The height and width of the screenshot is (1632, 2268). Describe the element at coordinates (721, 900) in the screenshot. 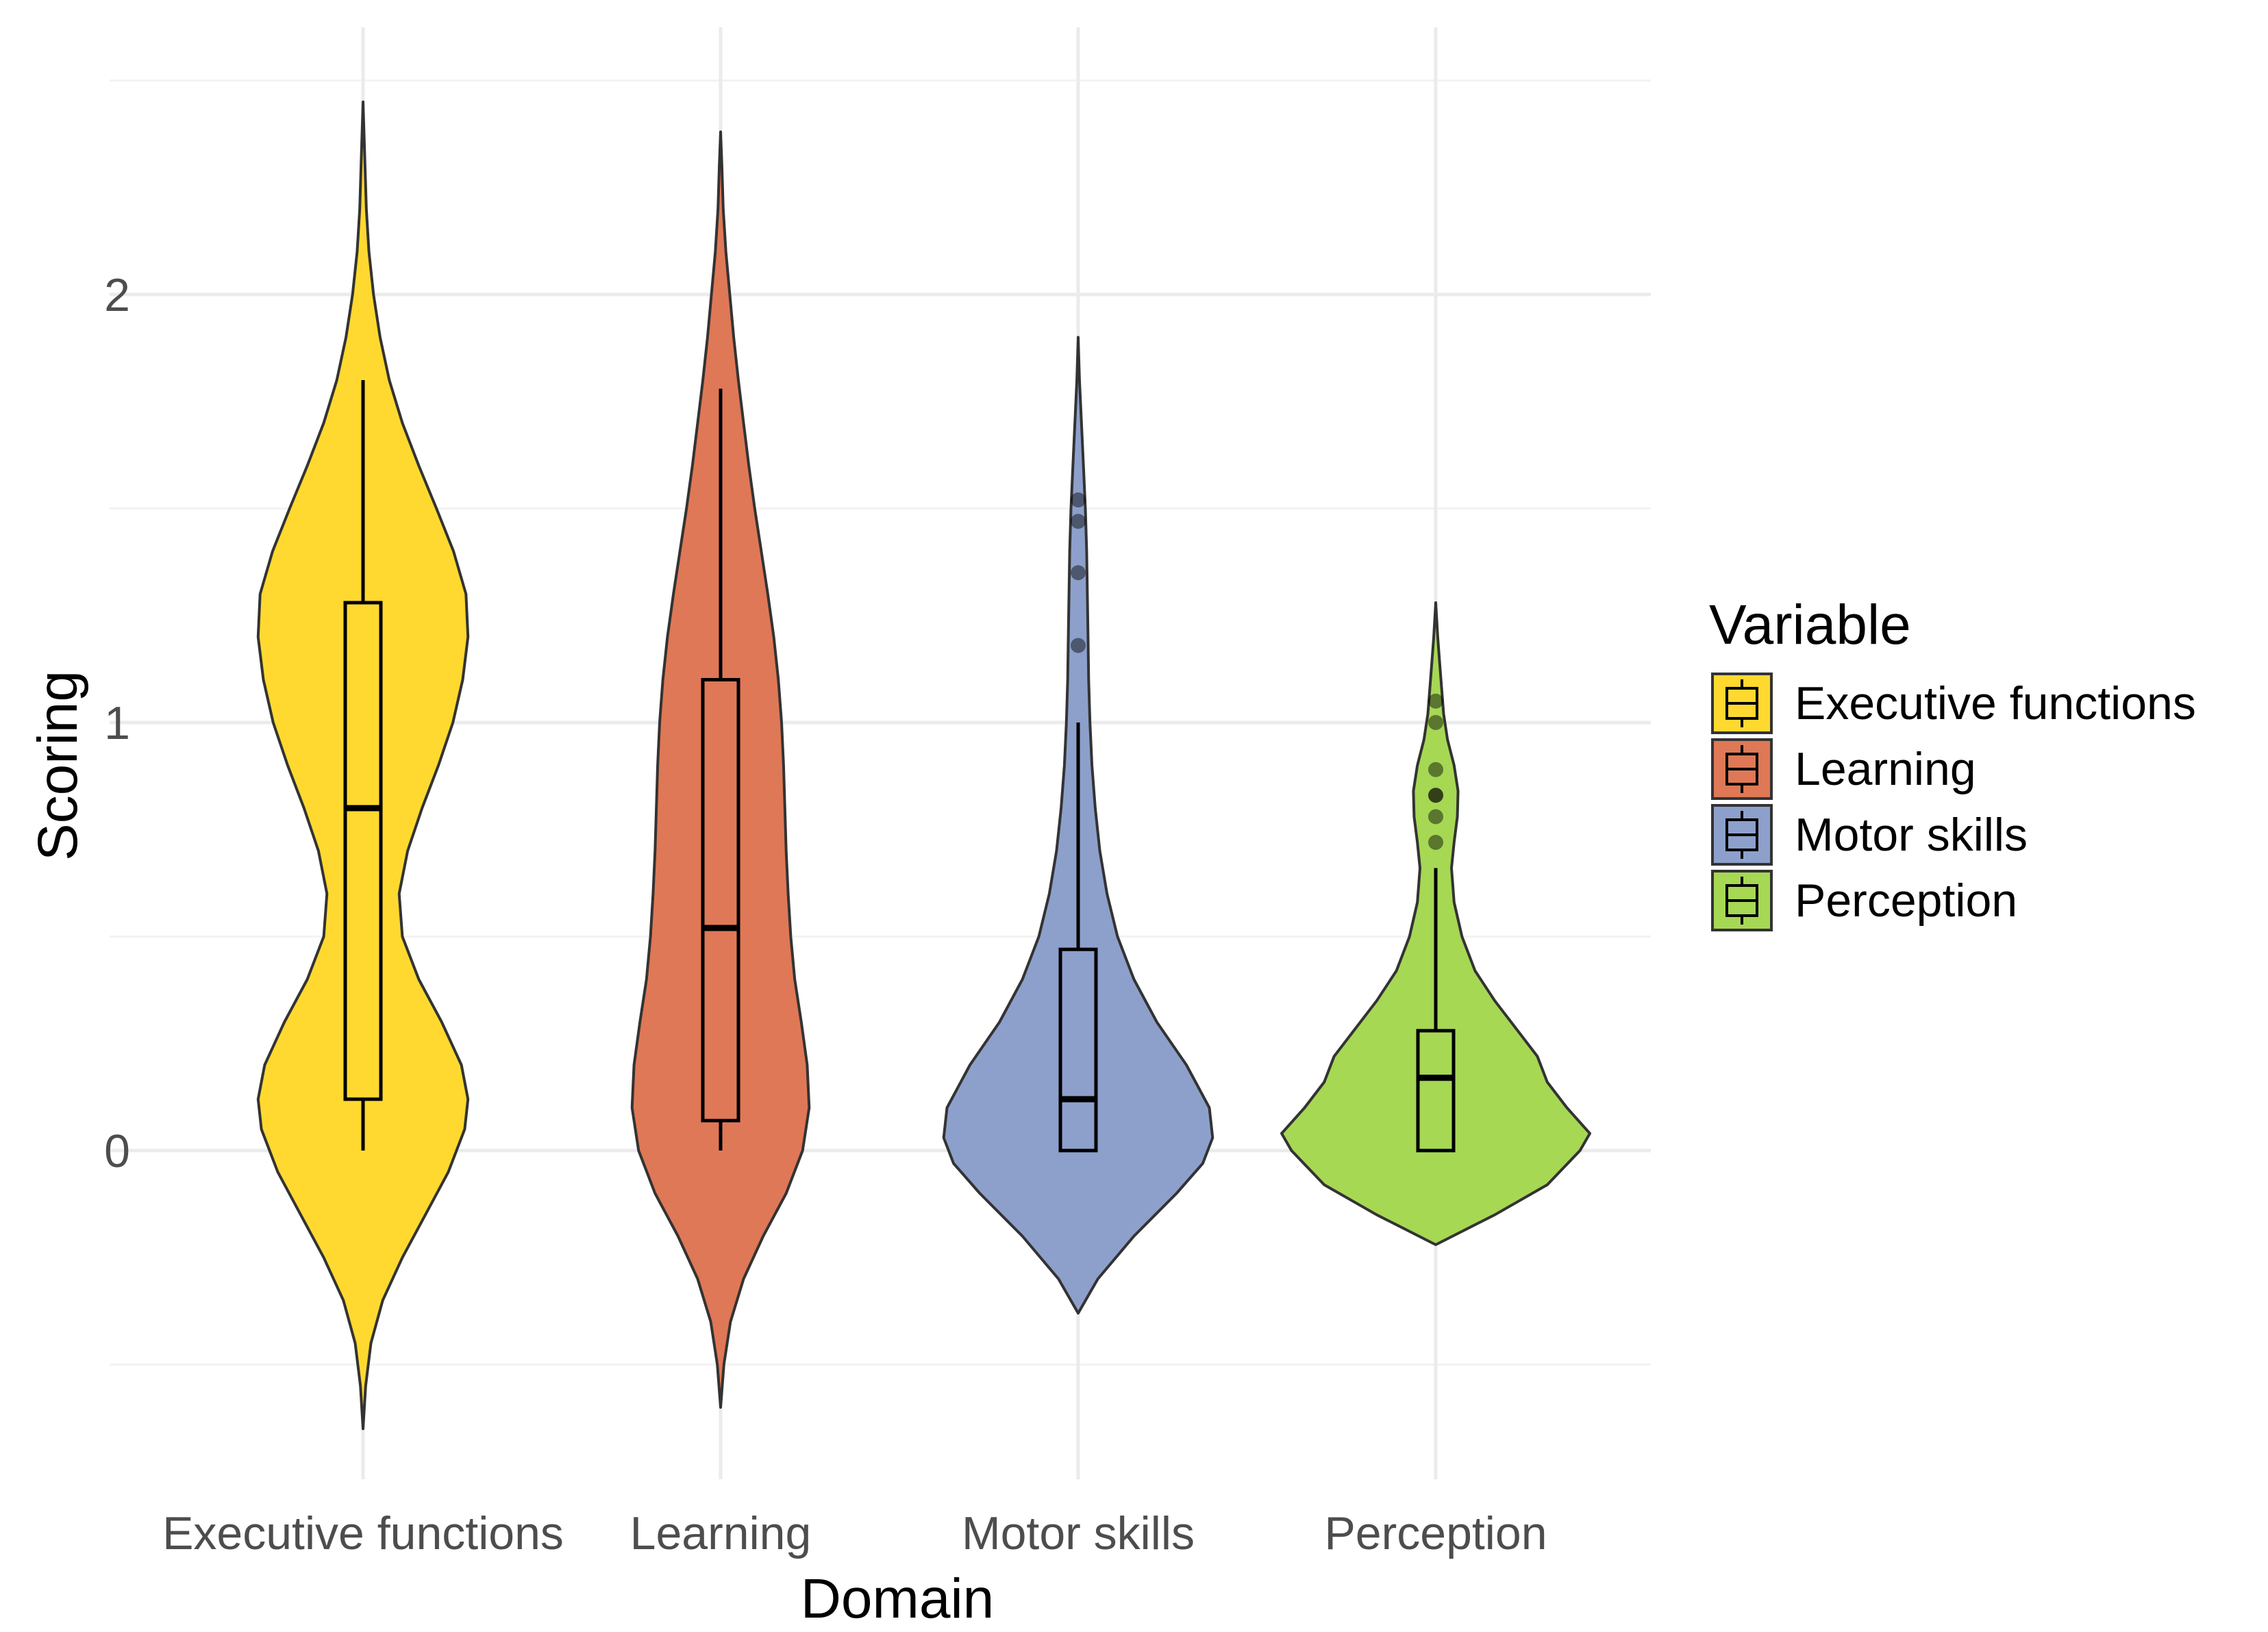

I see `box-learning` at that location.